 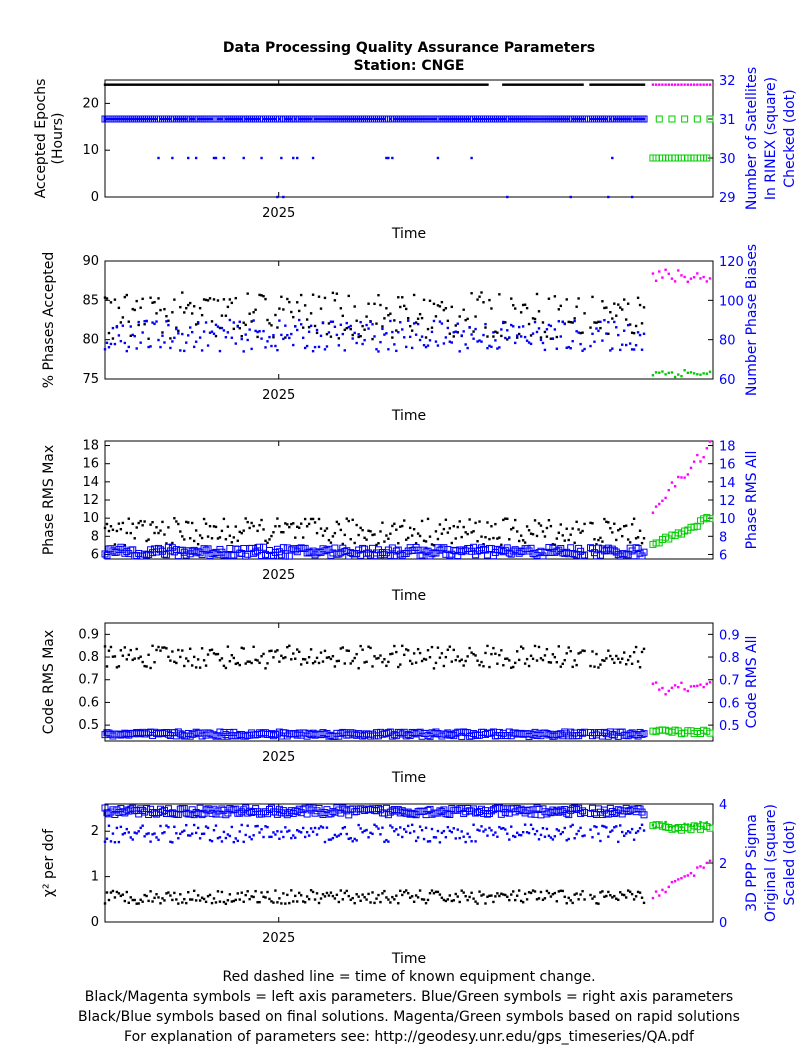 What do you see at coordinates (408, 596) in the screenshot?
I see `x-axis-label: Time` at bounding box center [408, 596].